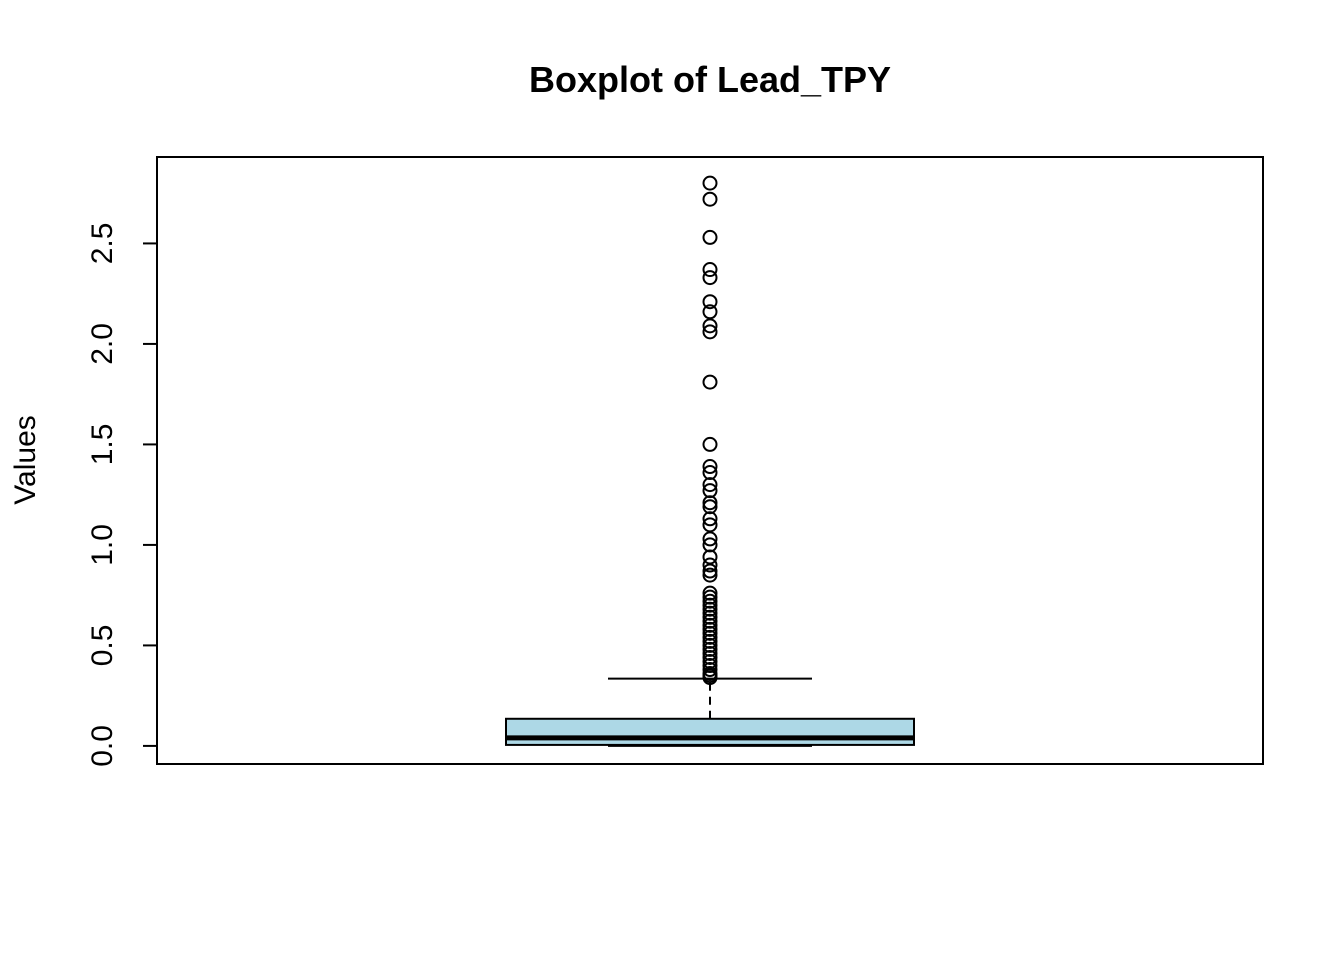 This screenshot has width=1344, height=960. Describe the element at coordinates (710, 731) in the screenshot. I see `iqr-box` at that location.